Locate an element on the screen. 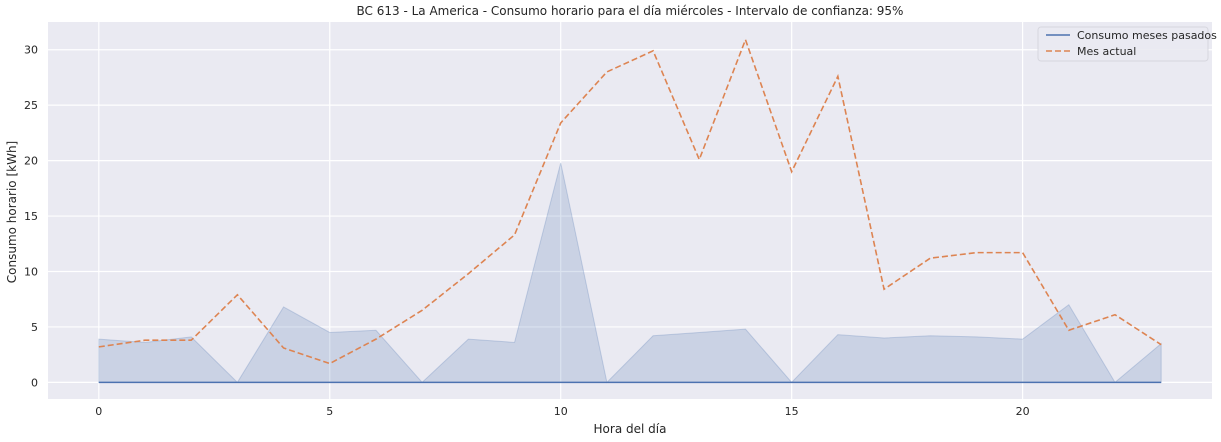 The width and height of the screenshot is (1221, 442). x-ticks: 0 5 10 15 20 is located at coordinates (562, 411).